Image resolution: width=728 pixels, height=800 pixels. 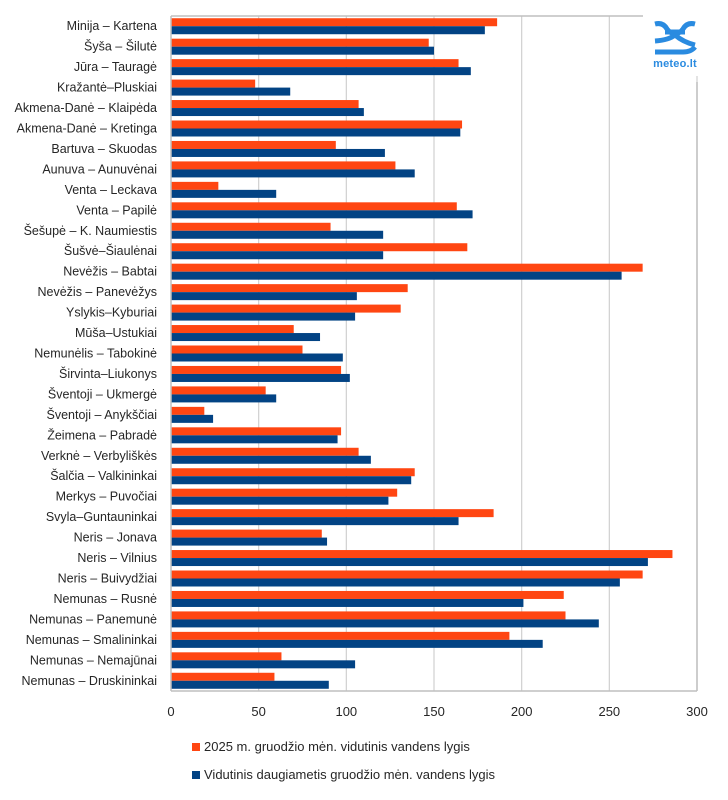 I want to click on category-label: Nemunas – Nemajūnai, so click(x=93, y=660).